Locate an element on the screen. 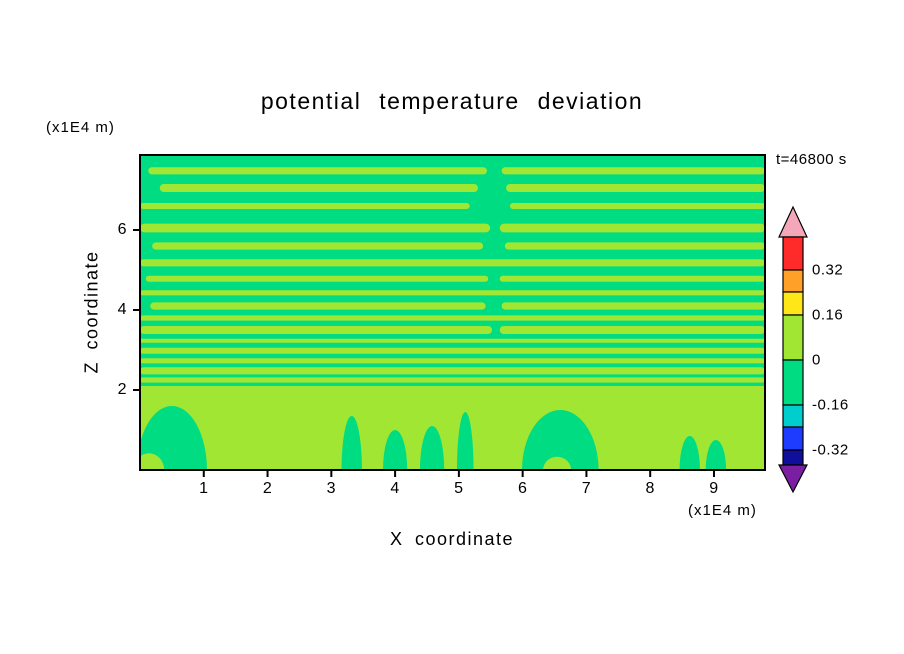  x-tick-label: 5 is located at coordinates (459, 488).